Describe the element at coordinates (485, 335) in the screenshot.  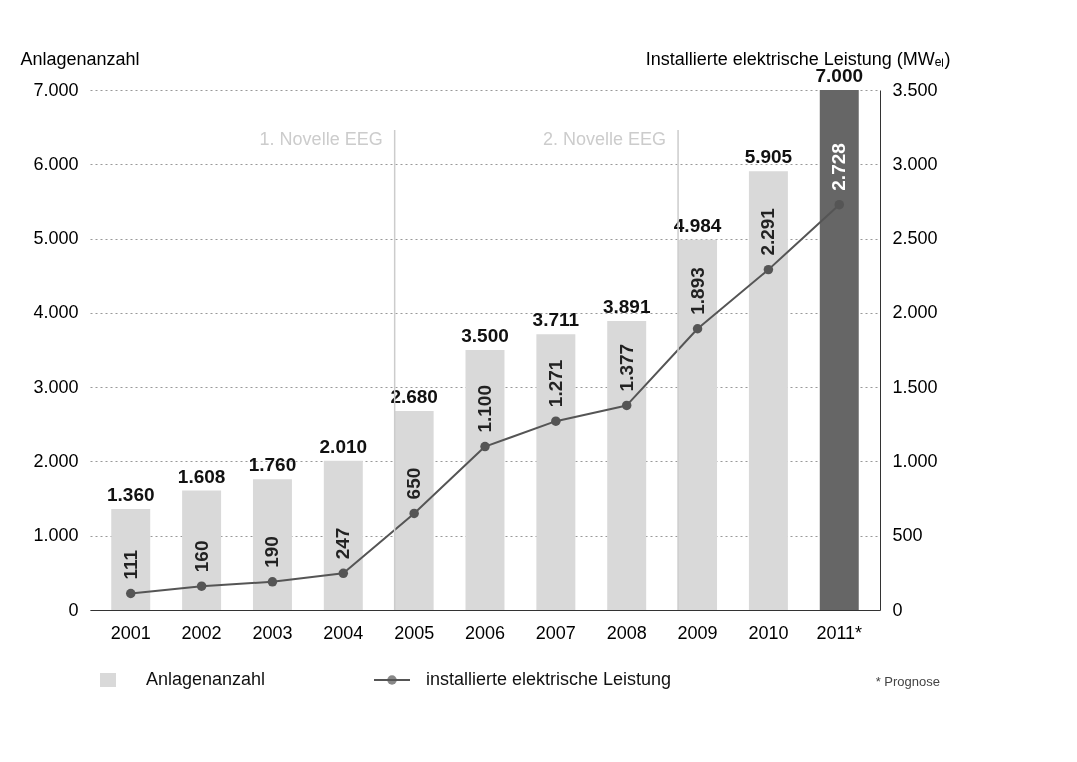
I see `data-label: 3.500` at that location.